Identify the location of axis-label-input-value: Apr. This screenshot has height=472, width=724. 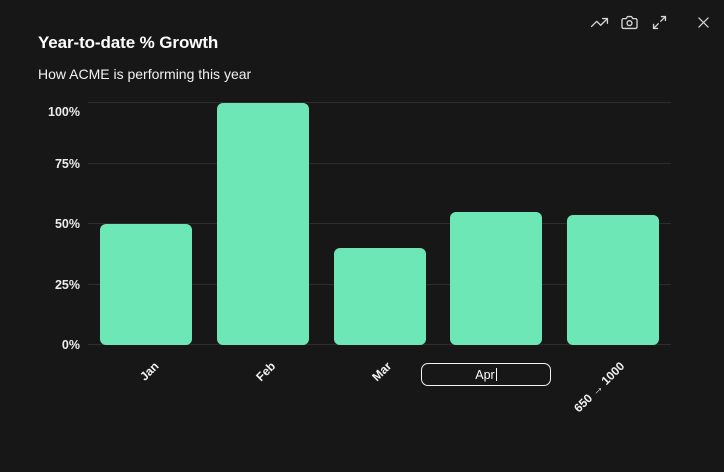
(485, 374).